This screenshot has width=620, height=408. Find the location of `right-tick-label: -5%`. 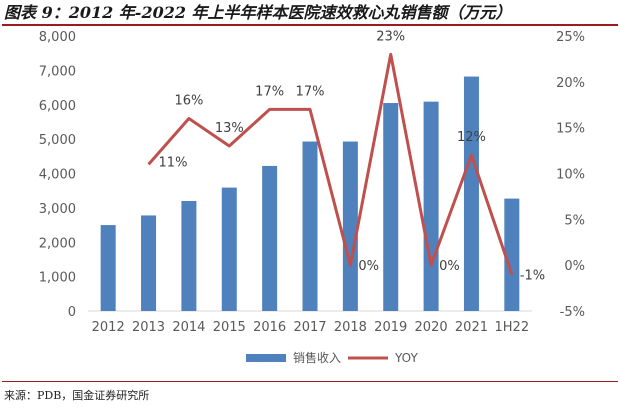

right-tick-label: -5% is located at coordinates (572, 312).